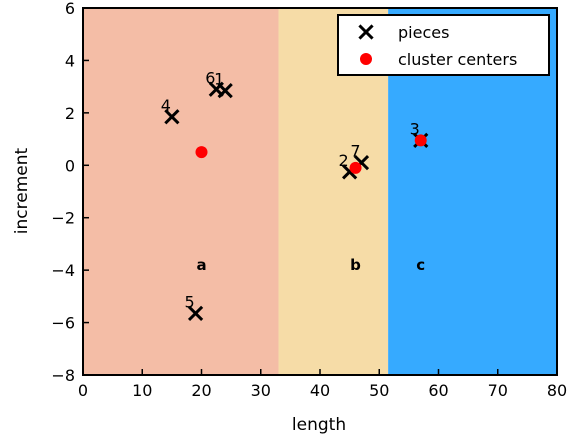 Image resolution: width=576 pixels, height=441 pixels. I want to click on y-axis-label: increment, so click(22, 190).